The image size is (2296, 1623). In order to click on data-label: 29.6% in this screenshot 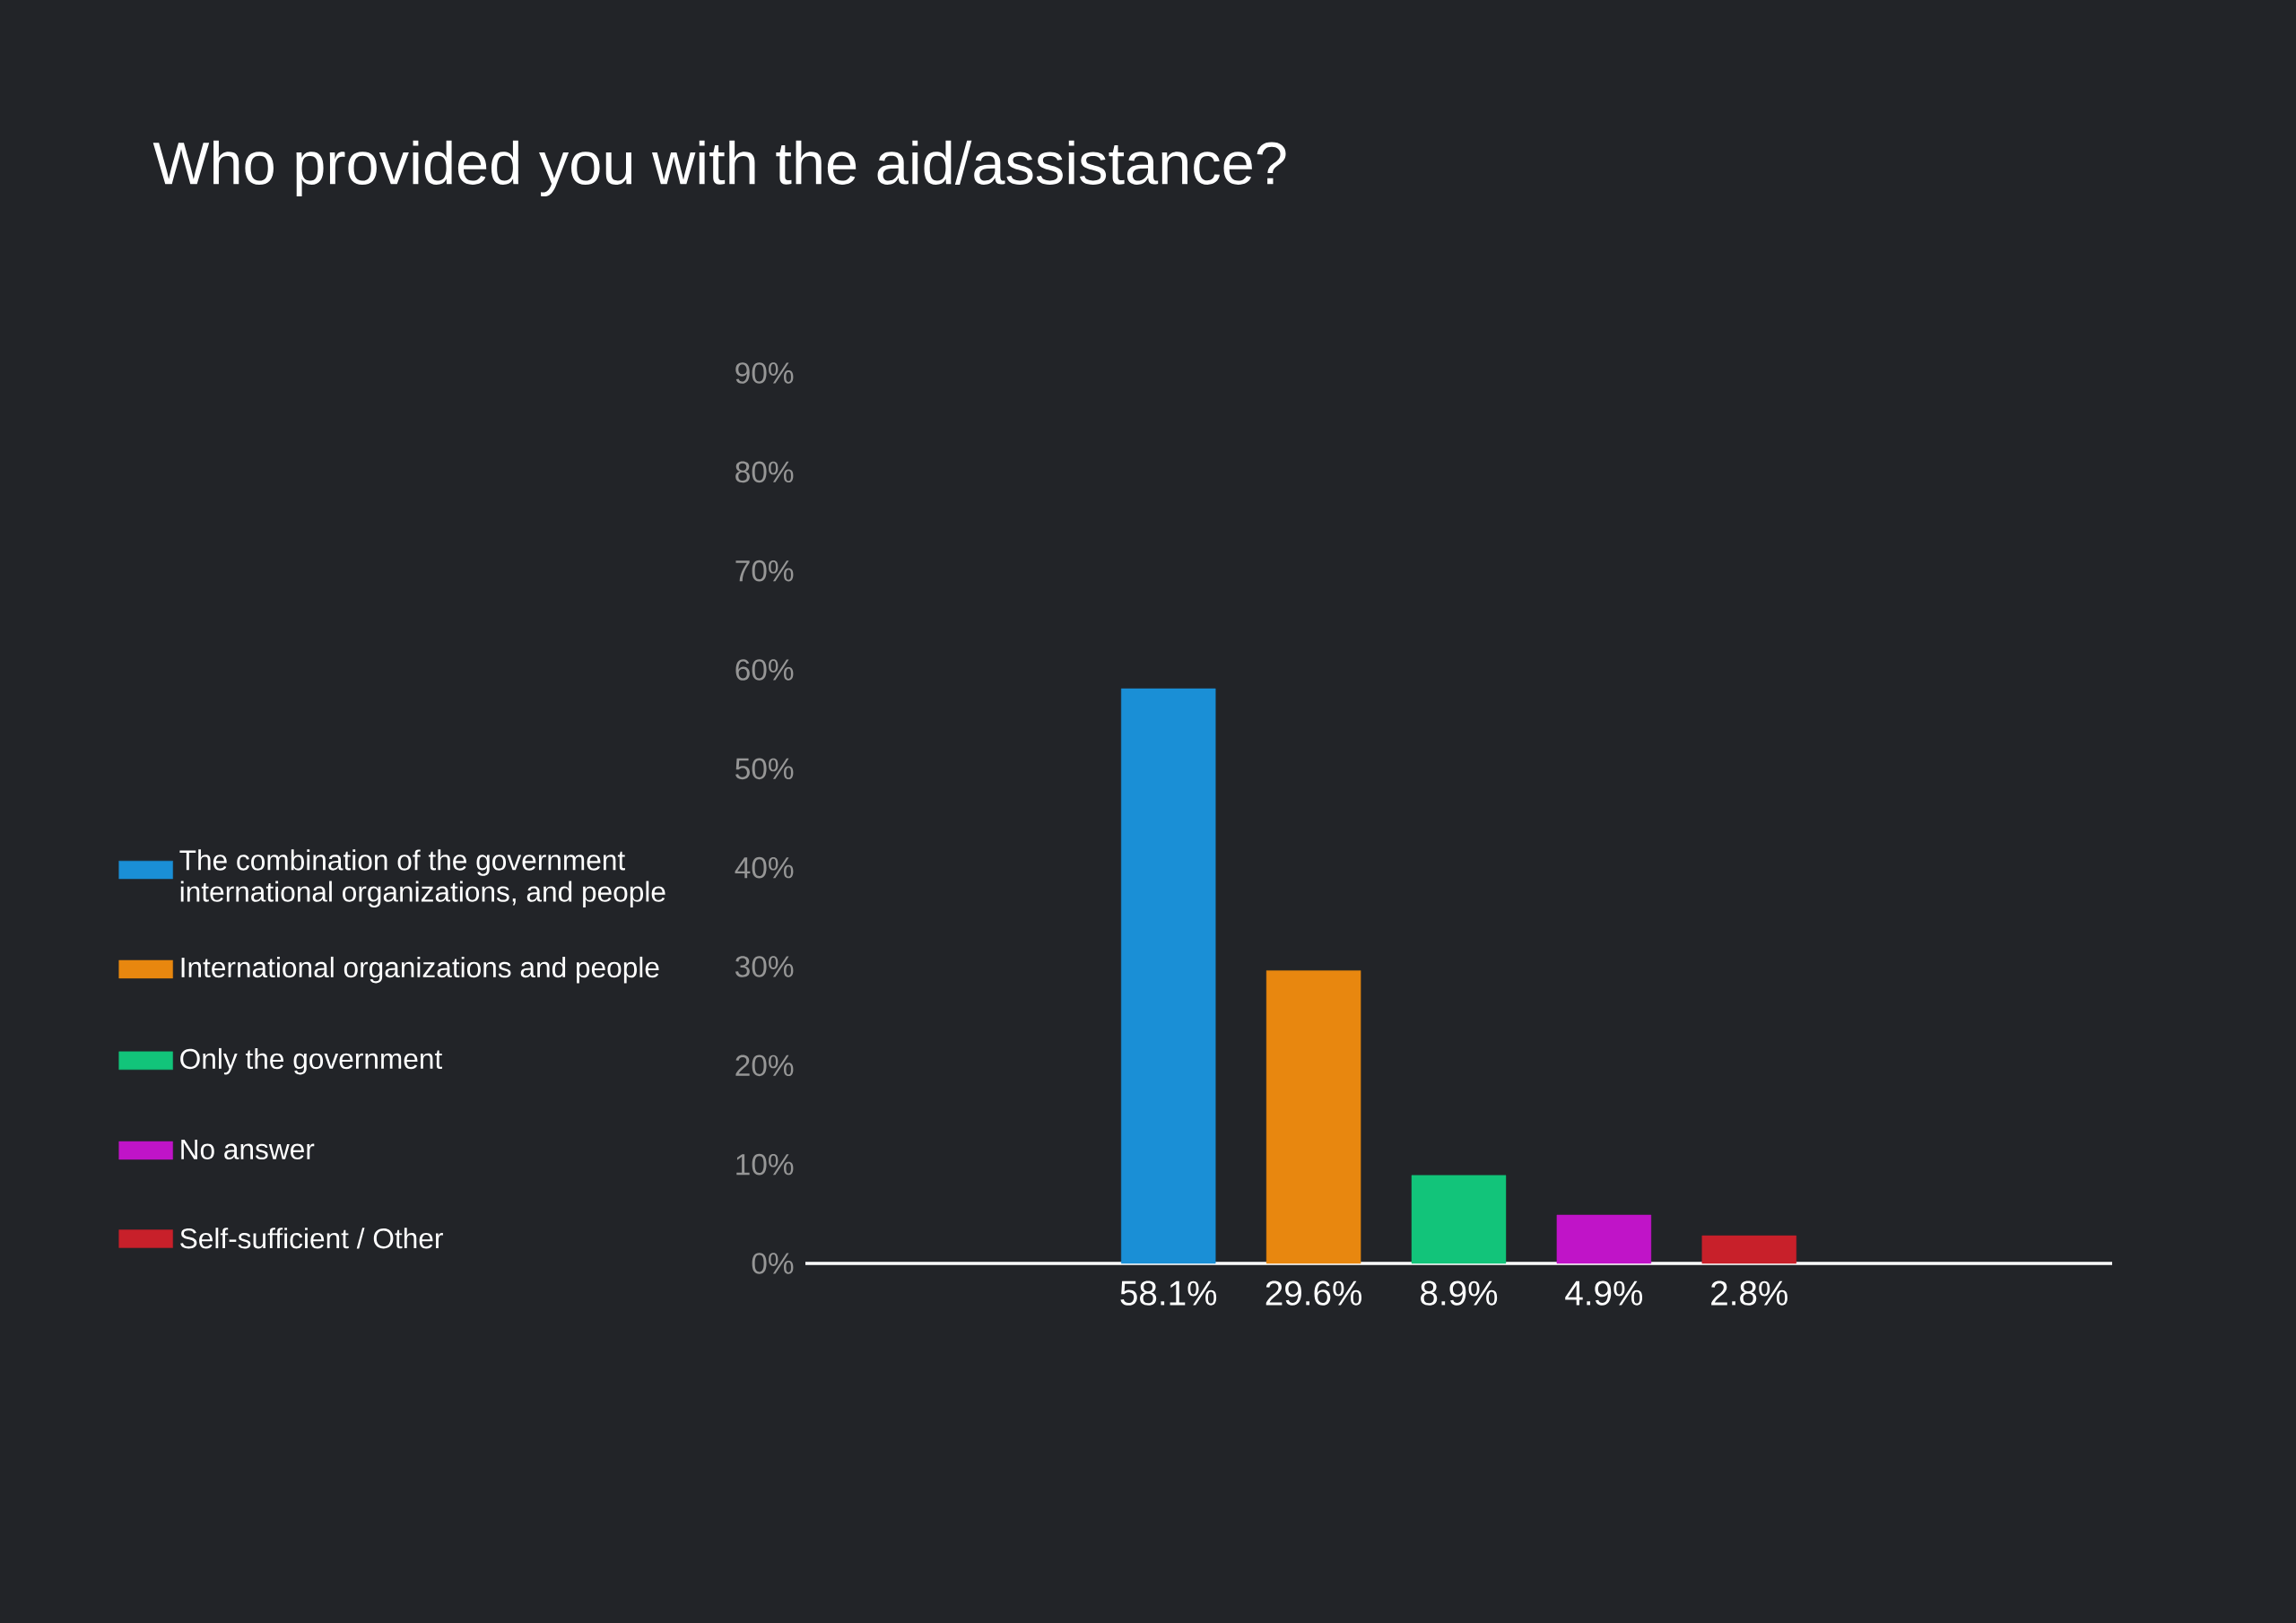, I will do `click(1313, 1293)`.